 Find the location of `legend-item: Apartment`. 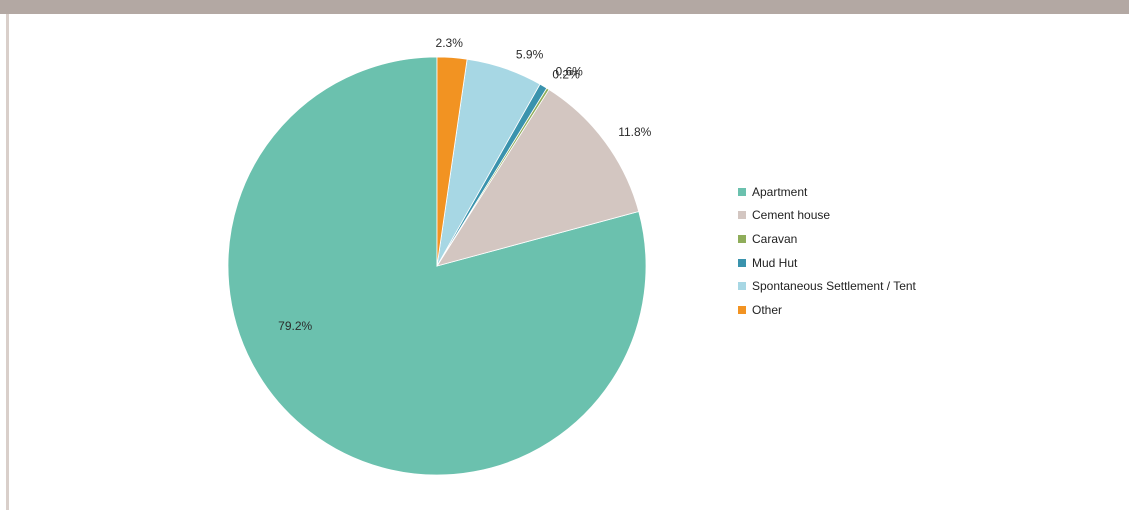

legend-item: Apartment is located at coordinates (827, 192).